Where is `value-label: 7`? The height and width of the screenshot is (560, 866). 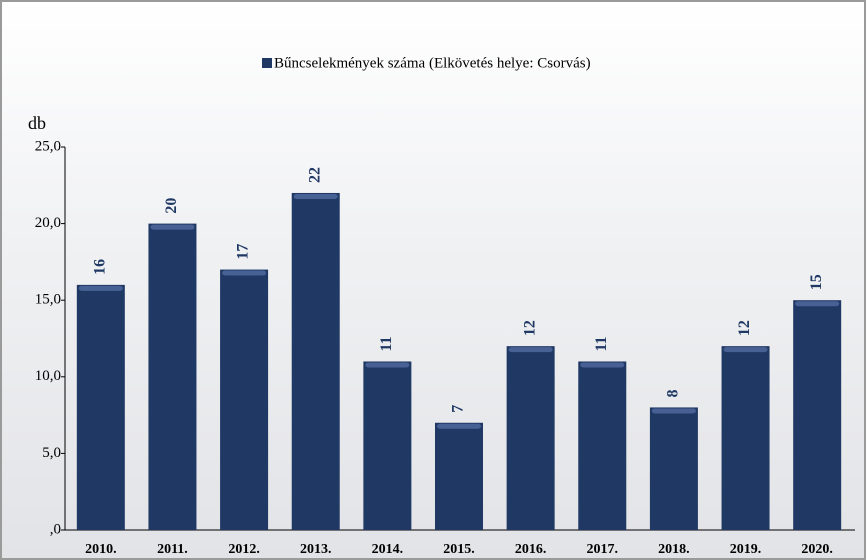 value-label: 7 is located at coordinates (458, 409).